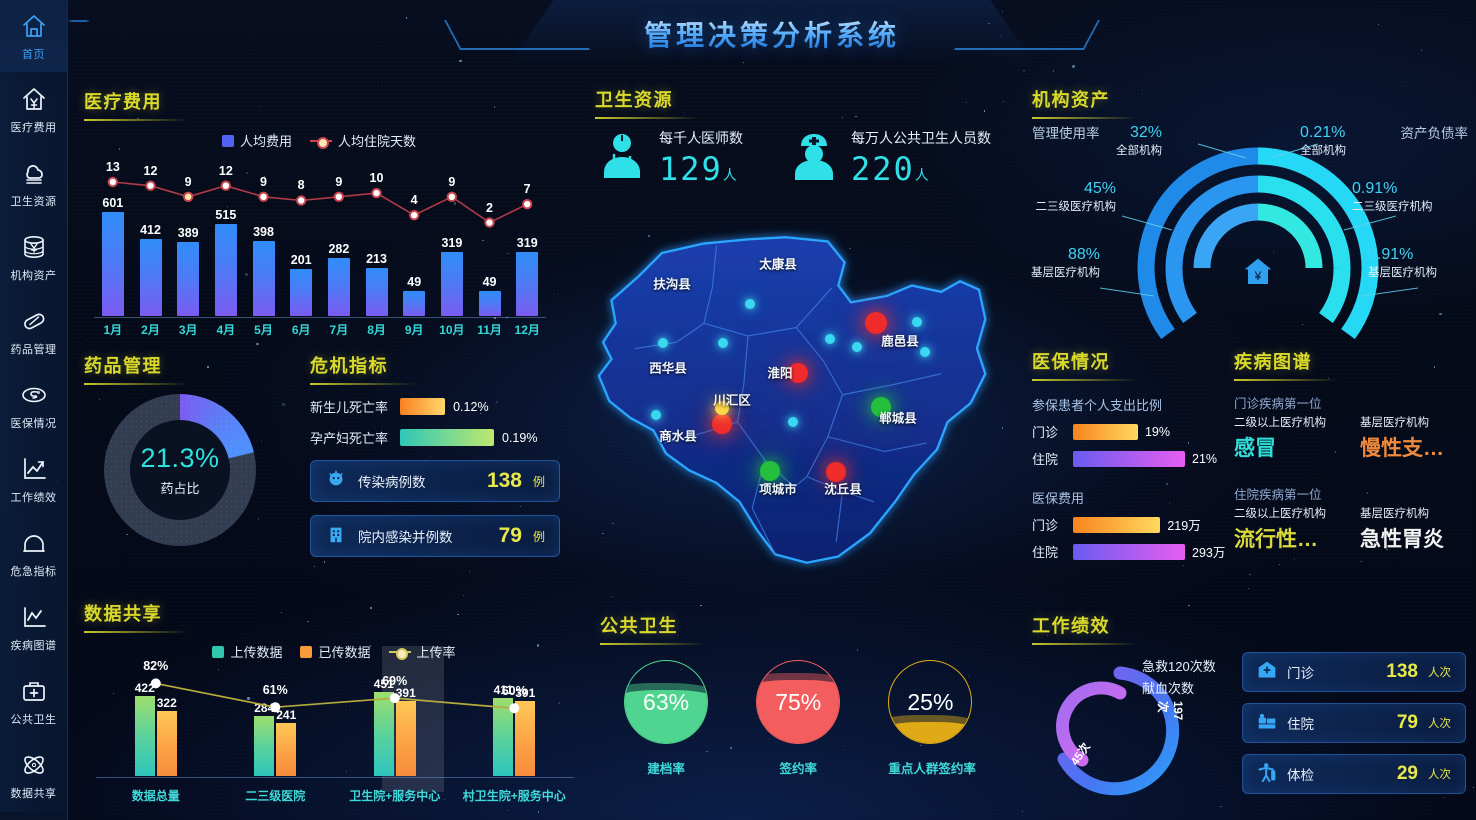 The height and width of the screenshot is (820, 1476). Describe the element at coordinates (265, 141) in the screenshot. I see `legend-label-avg-cost: 人均费用` at that location.